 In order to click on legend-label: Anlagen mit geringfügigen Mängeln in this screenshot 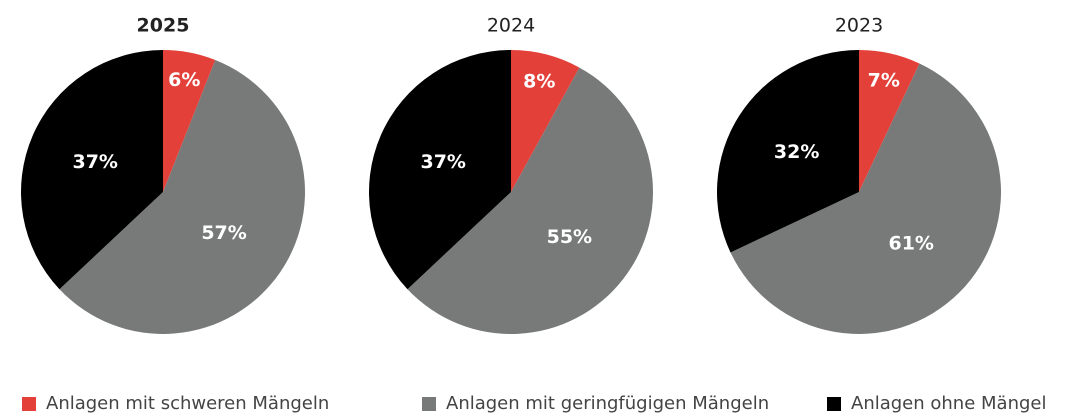, I will do `click(607, 403)`.